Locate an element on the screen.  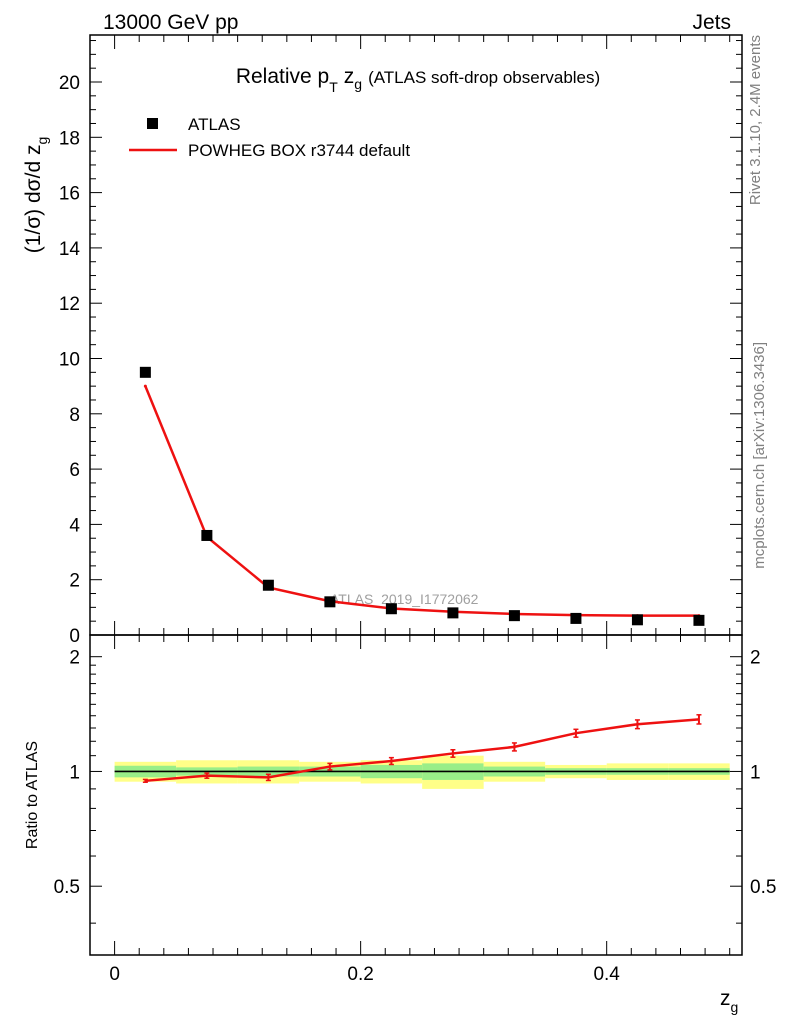
ratio-y-tick-label: 2 is located at coordinates (74, 658).